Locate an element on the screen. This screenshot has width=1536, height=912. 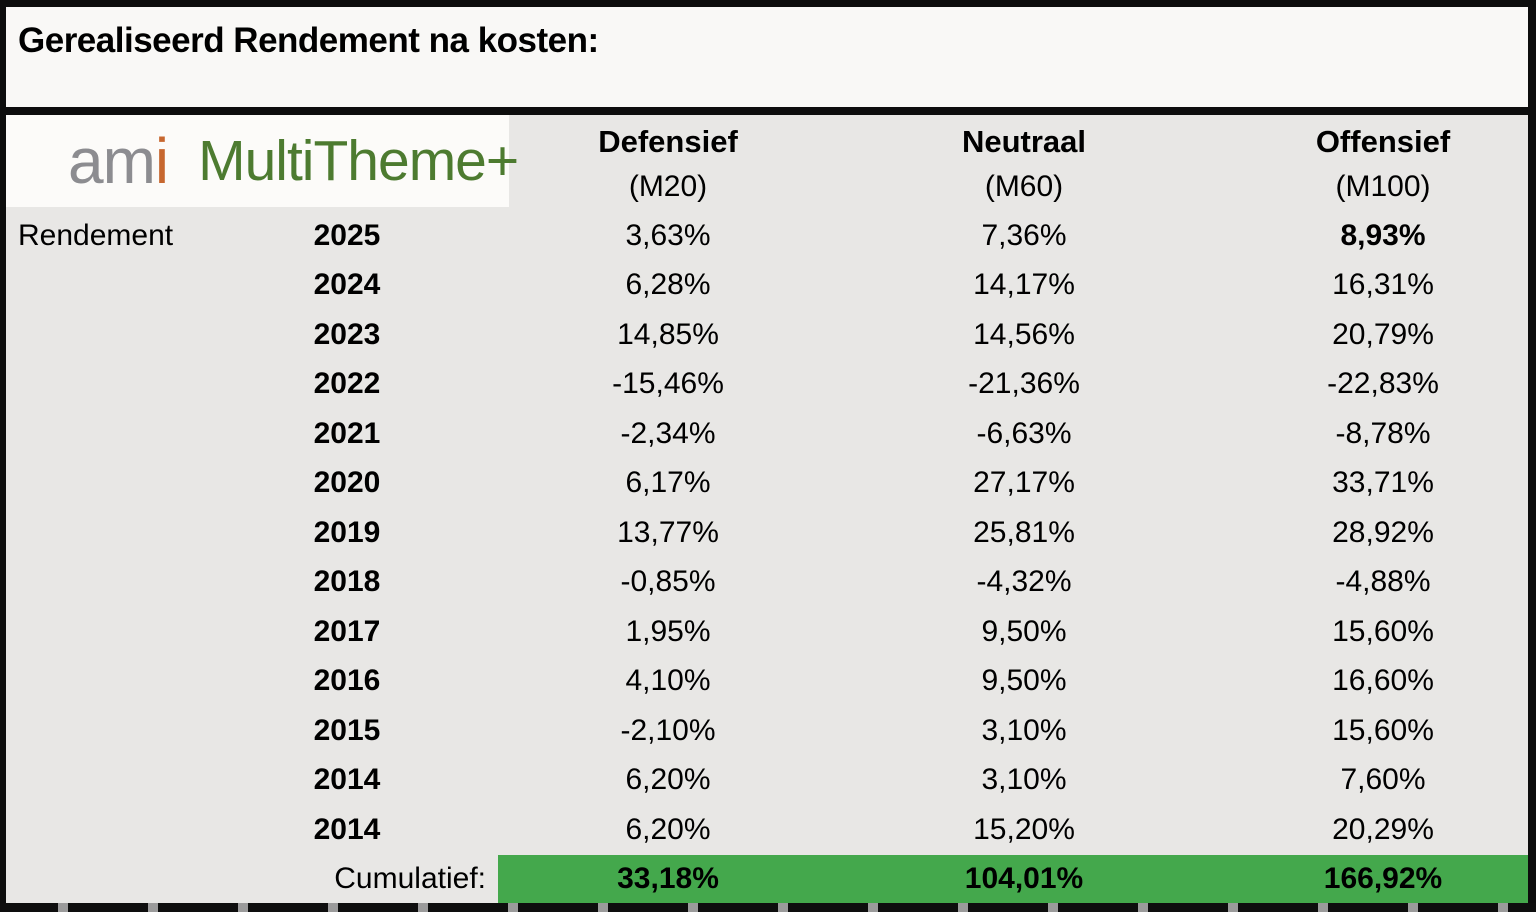
value-cell: 6,17% is located at coordinates (668, 483).